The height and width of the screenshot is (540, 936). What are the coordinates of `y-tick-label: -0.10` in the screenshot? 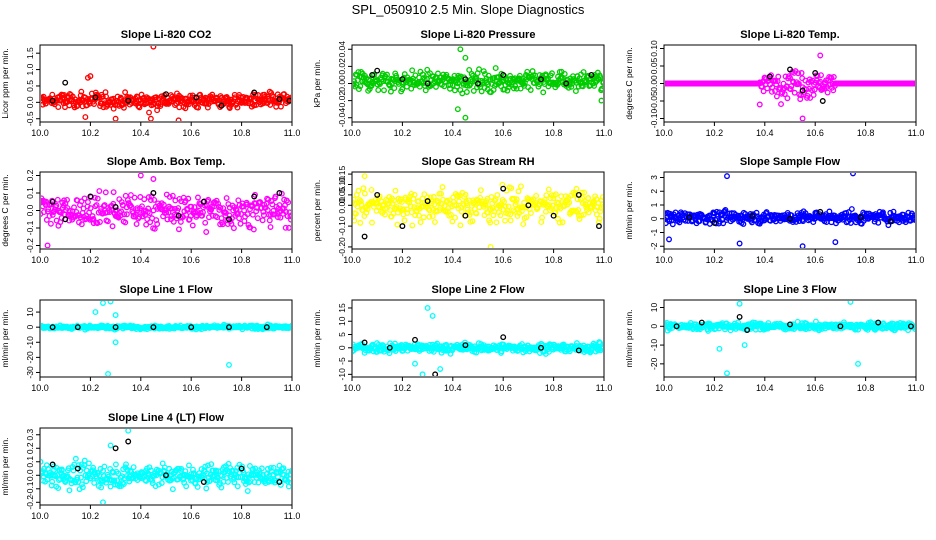 It's located at (654, 119).